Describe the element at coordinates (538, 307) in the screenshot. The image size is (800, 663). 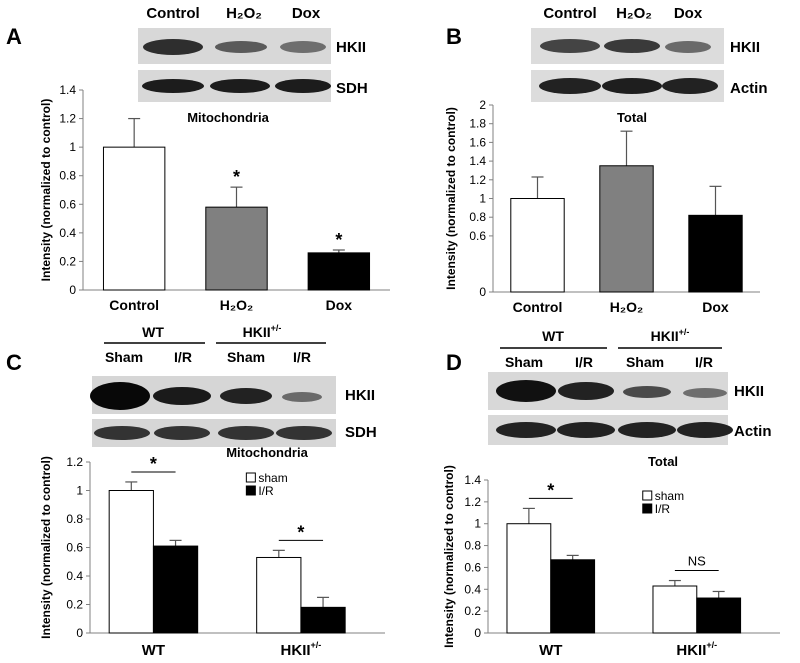
I see `x-tick-label: Control` at that location.